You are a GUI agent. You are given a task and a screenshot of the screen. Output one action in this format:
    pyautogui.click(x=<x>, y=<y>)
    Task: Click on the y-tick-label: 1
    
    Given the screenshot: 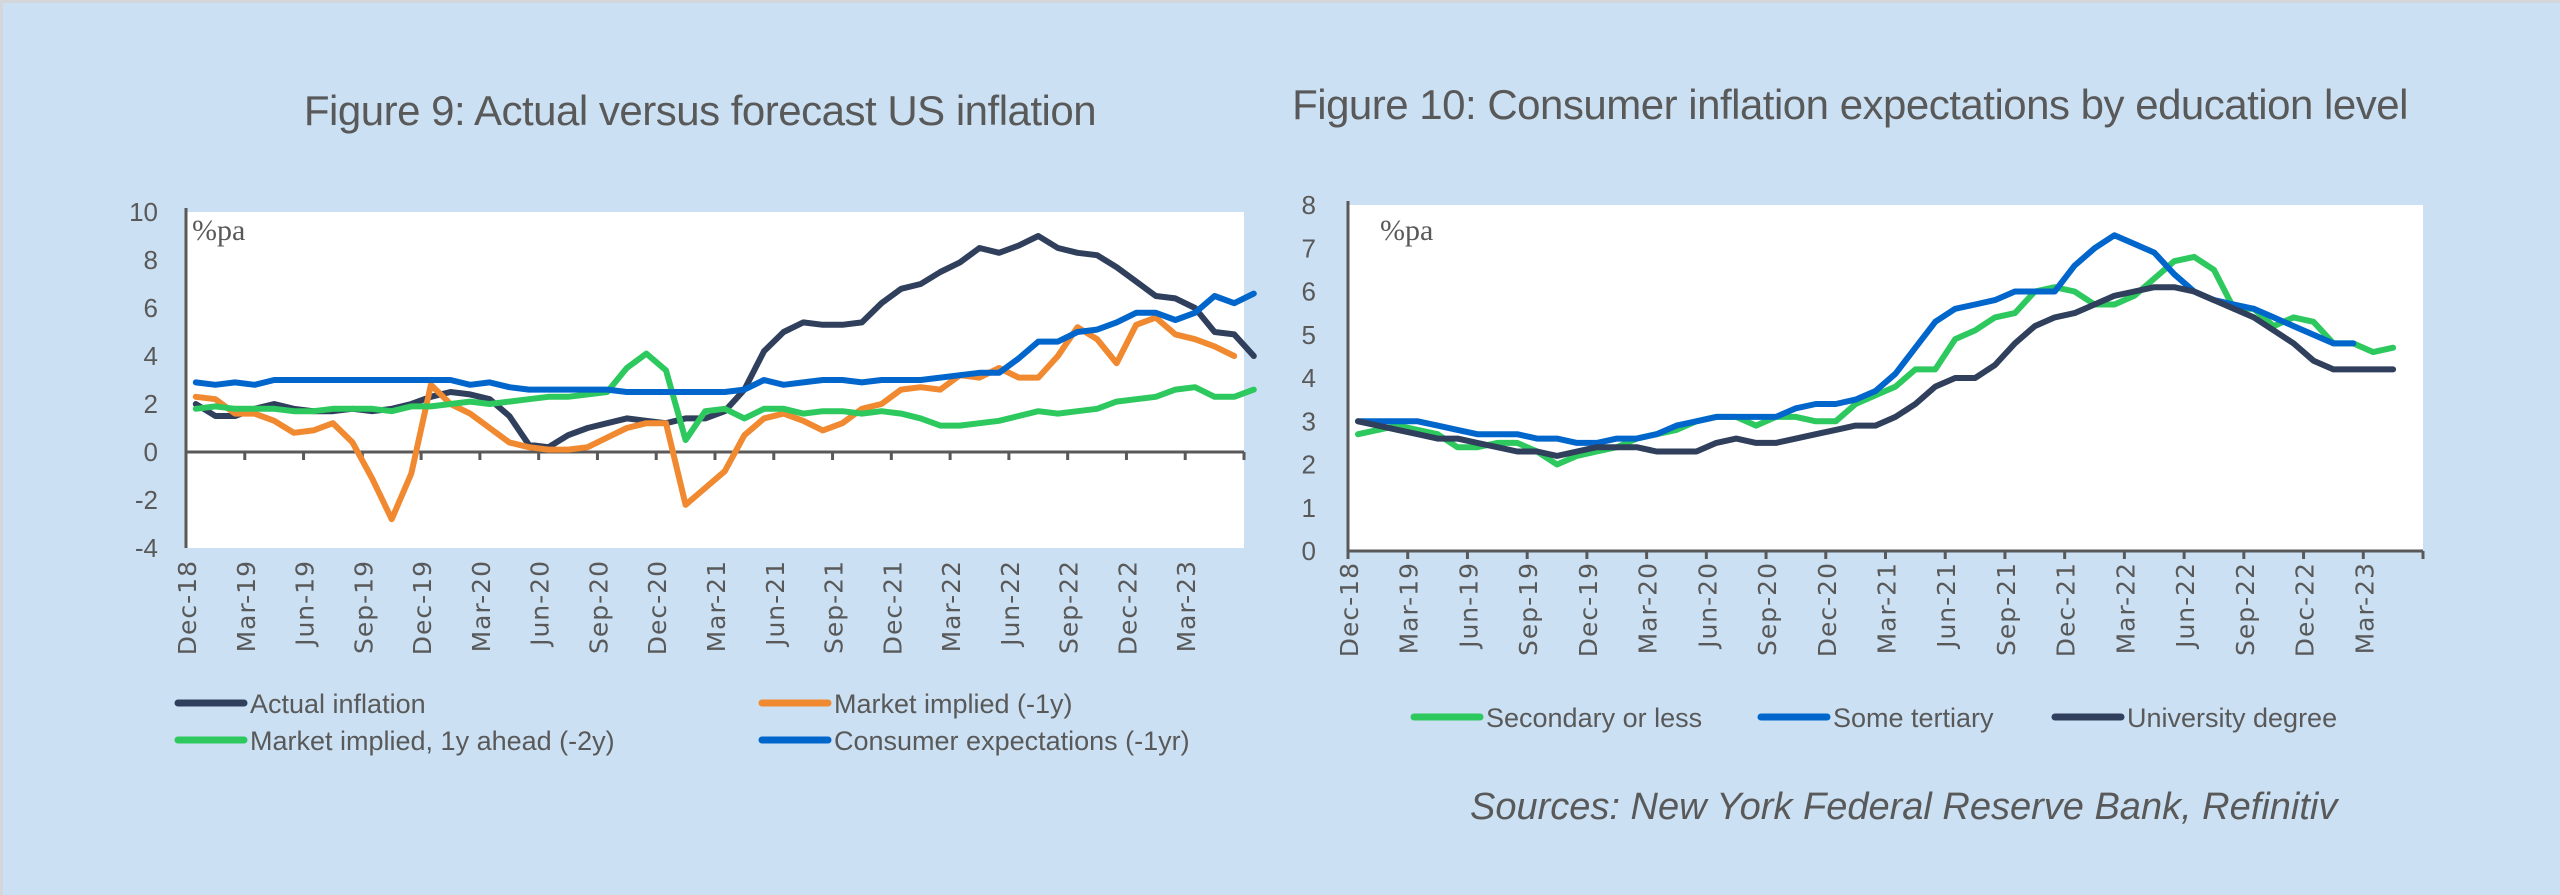 What is the action you would take?
    pyautogui.click(x=1309, y=508)
    